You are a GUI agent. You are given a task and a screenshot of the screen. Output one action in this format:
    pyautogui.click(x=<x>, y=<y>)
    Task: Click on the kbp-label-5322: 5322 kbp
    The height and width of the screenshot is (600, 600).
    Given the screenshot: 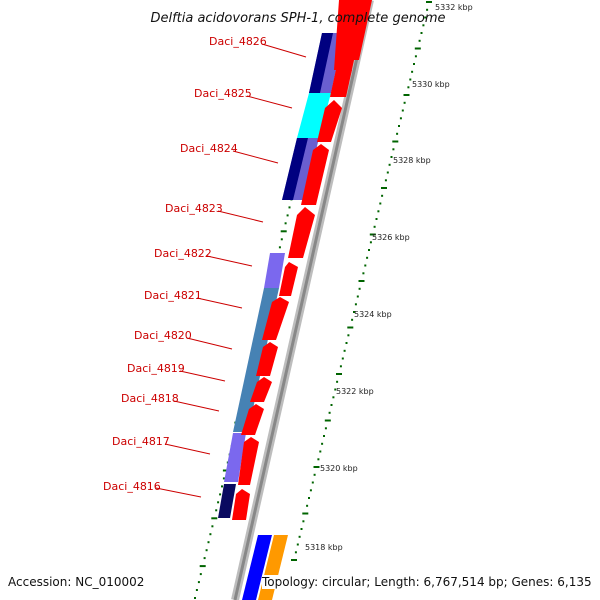 What is the action you would take?
    pyautogui.click(x=355, y=391)
    